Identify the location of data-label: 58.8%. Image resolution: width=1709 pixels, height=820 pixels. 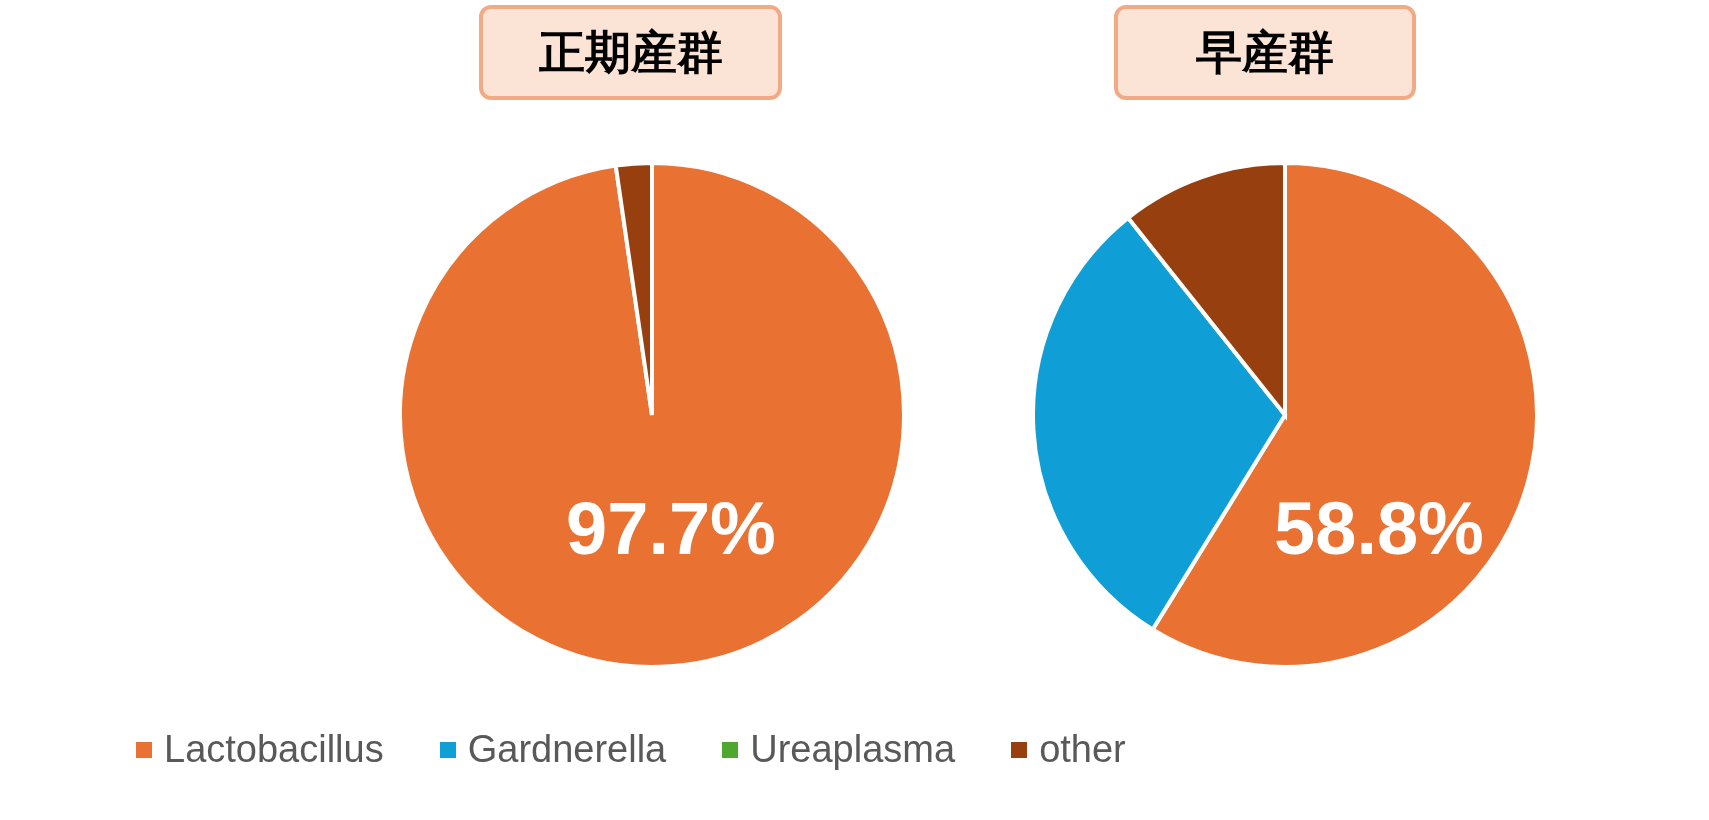
(1379, 528).